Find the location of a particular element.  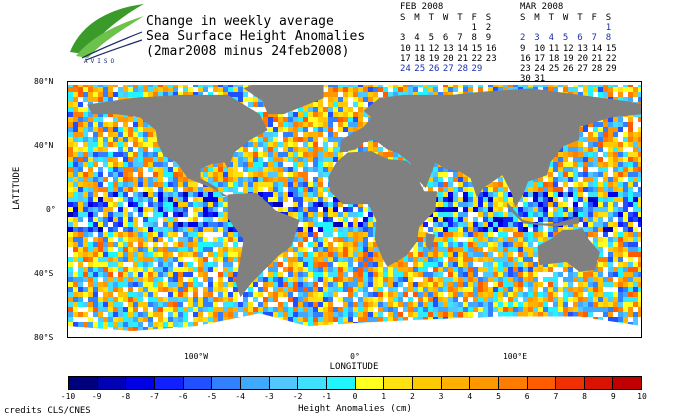

calendar-weekday: M is located at coordinates (537, 18).